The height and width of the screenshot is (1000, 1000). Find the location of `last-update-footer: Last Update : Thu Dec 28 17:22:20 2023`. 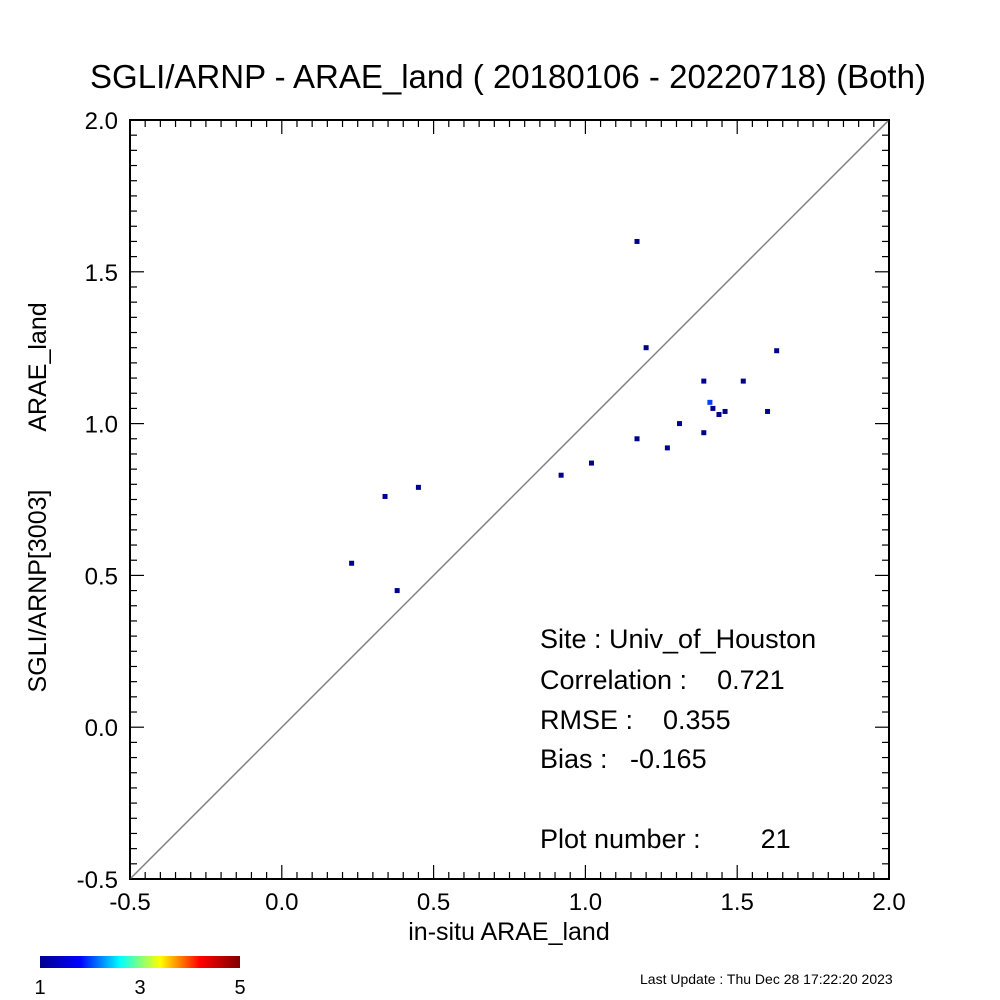

last-update-footer: Last Update : Thu Dec 28 17:22:20 2023 is located at coordinates (766, 979).